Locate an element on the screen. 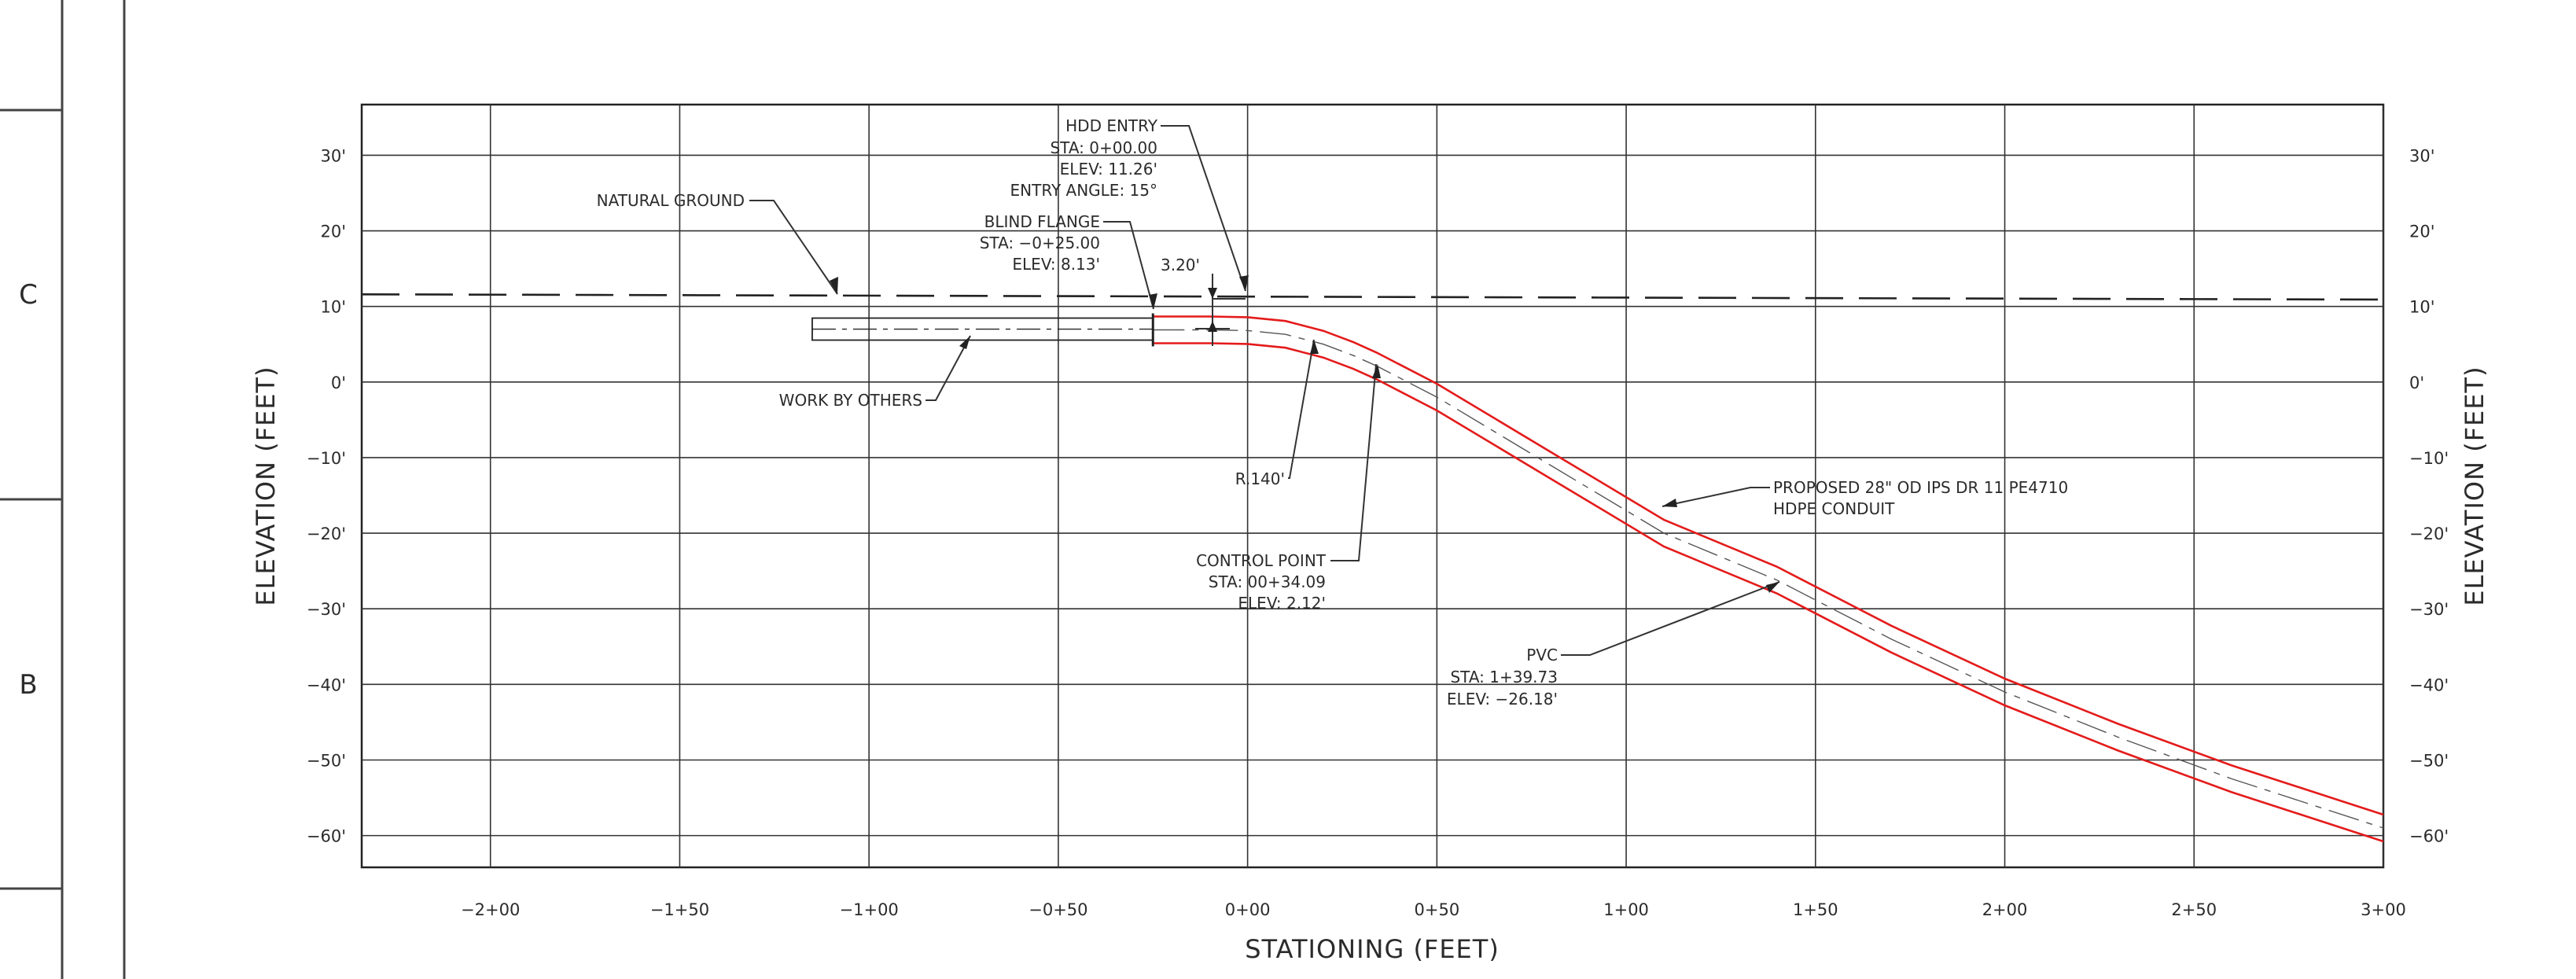  y-tick-label-right: 20' is located at coordinates (2422, 232).